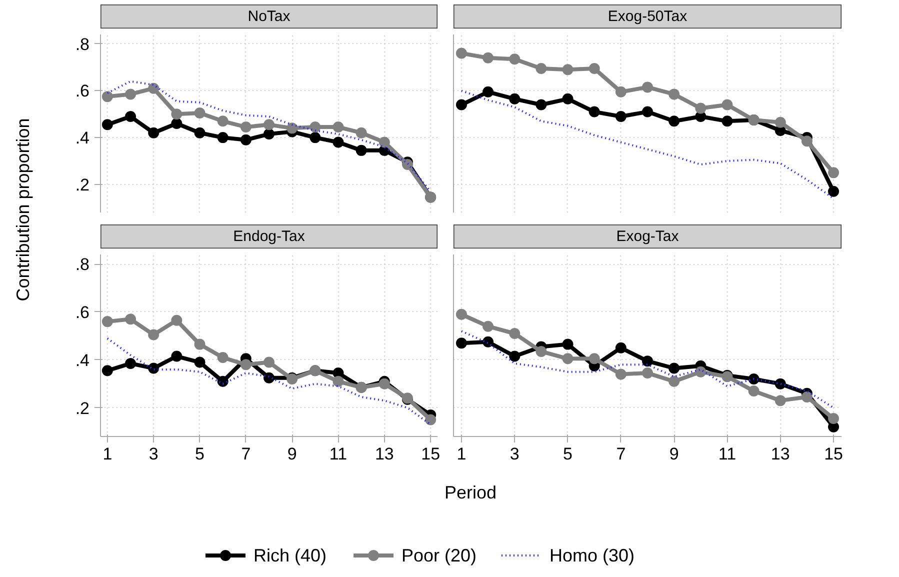  I want to click on y-axis-title: Contribution proportion, so click(23, 210).